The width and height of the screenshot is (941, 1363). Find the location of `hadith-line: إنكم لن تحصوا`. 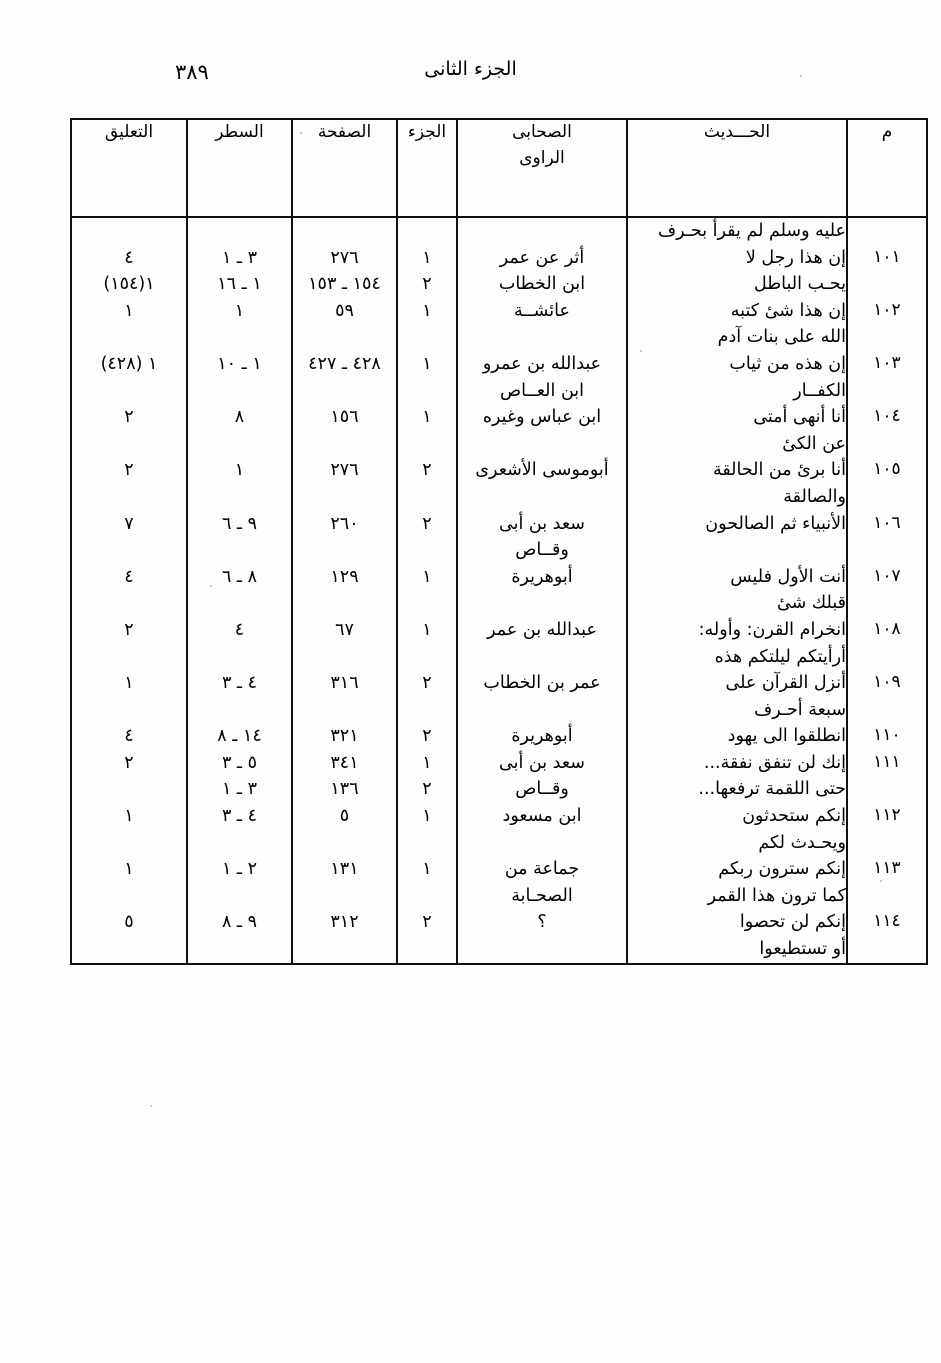

hadith-line: إنكم لن تحصوا is located at coordinates (792, 922).